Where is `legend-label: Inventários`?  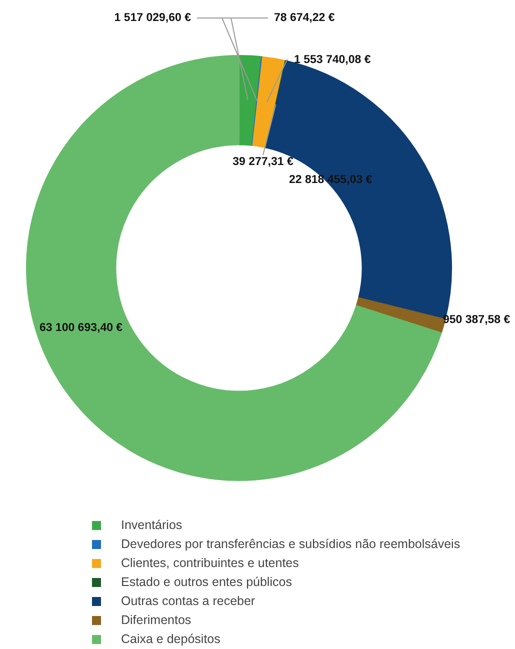
legend-label: Inventários is located at coordinates (151, 525).